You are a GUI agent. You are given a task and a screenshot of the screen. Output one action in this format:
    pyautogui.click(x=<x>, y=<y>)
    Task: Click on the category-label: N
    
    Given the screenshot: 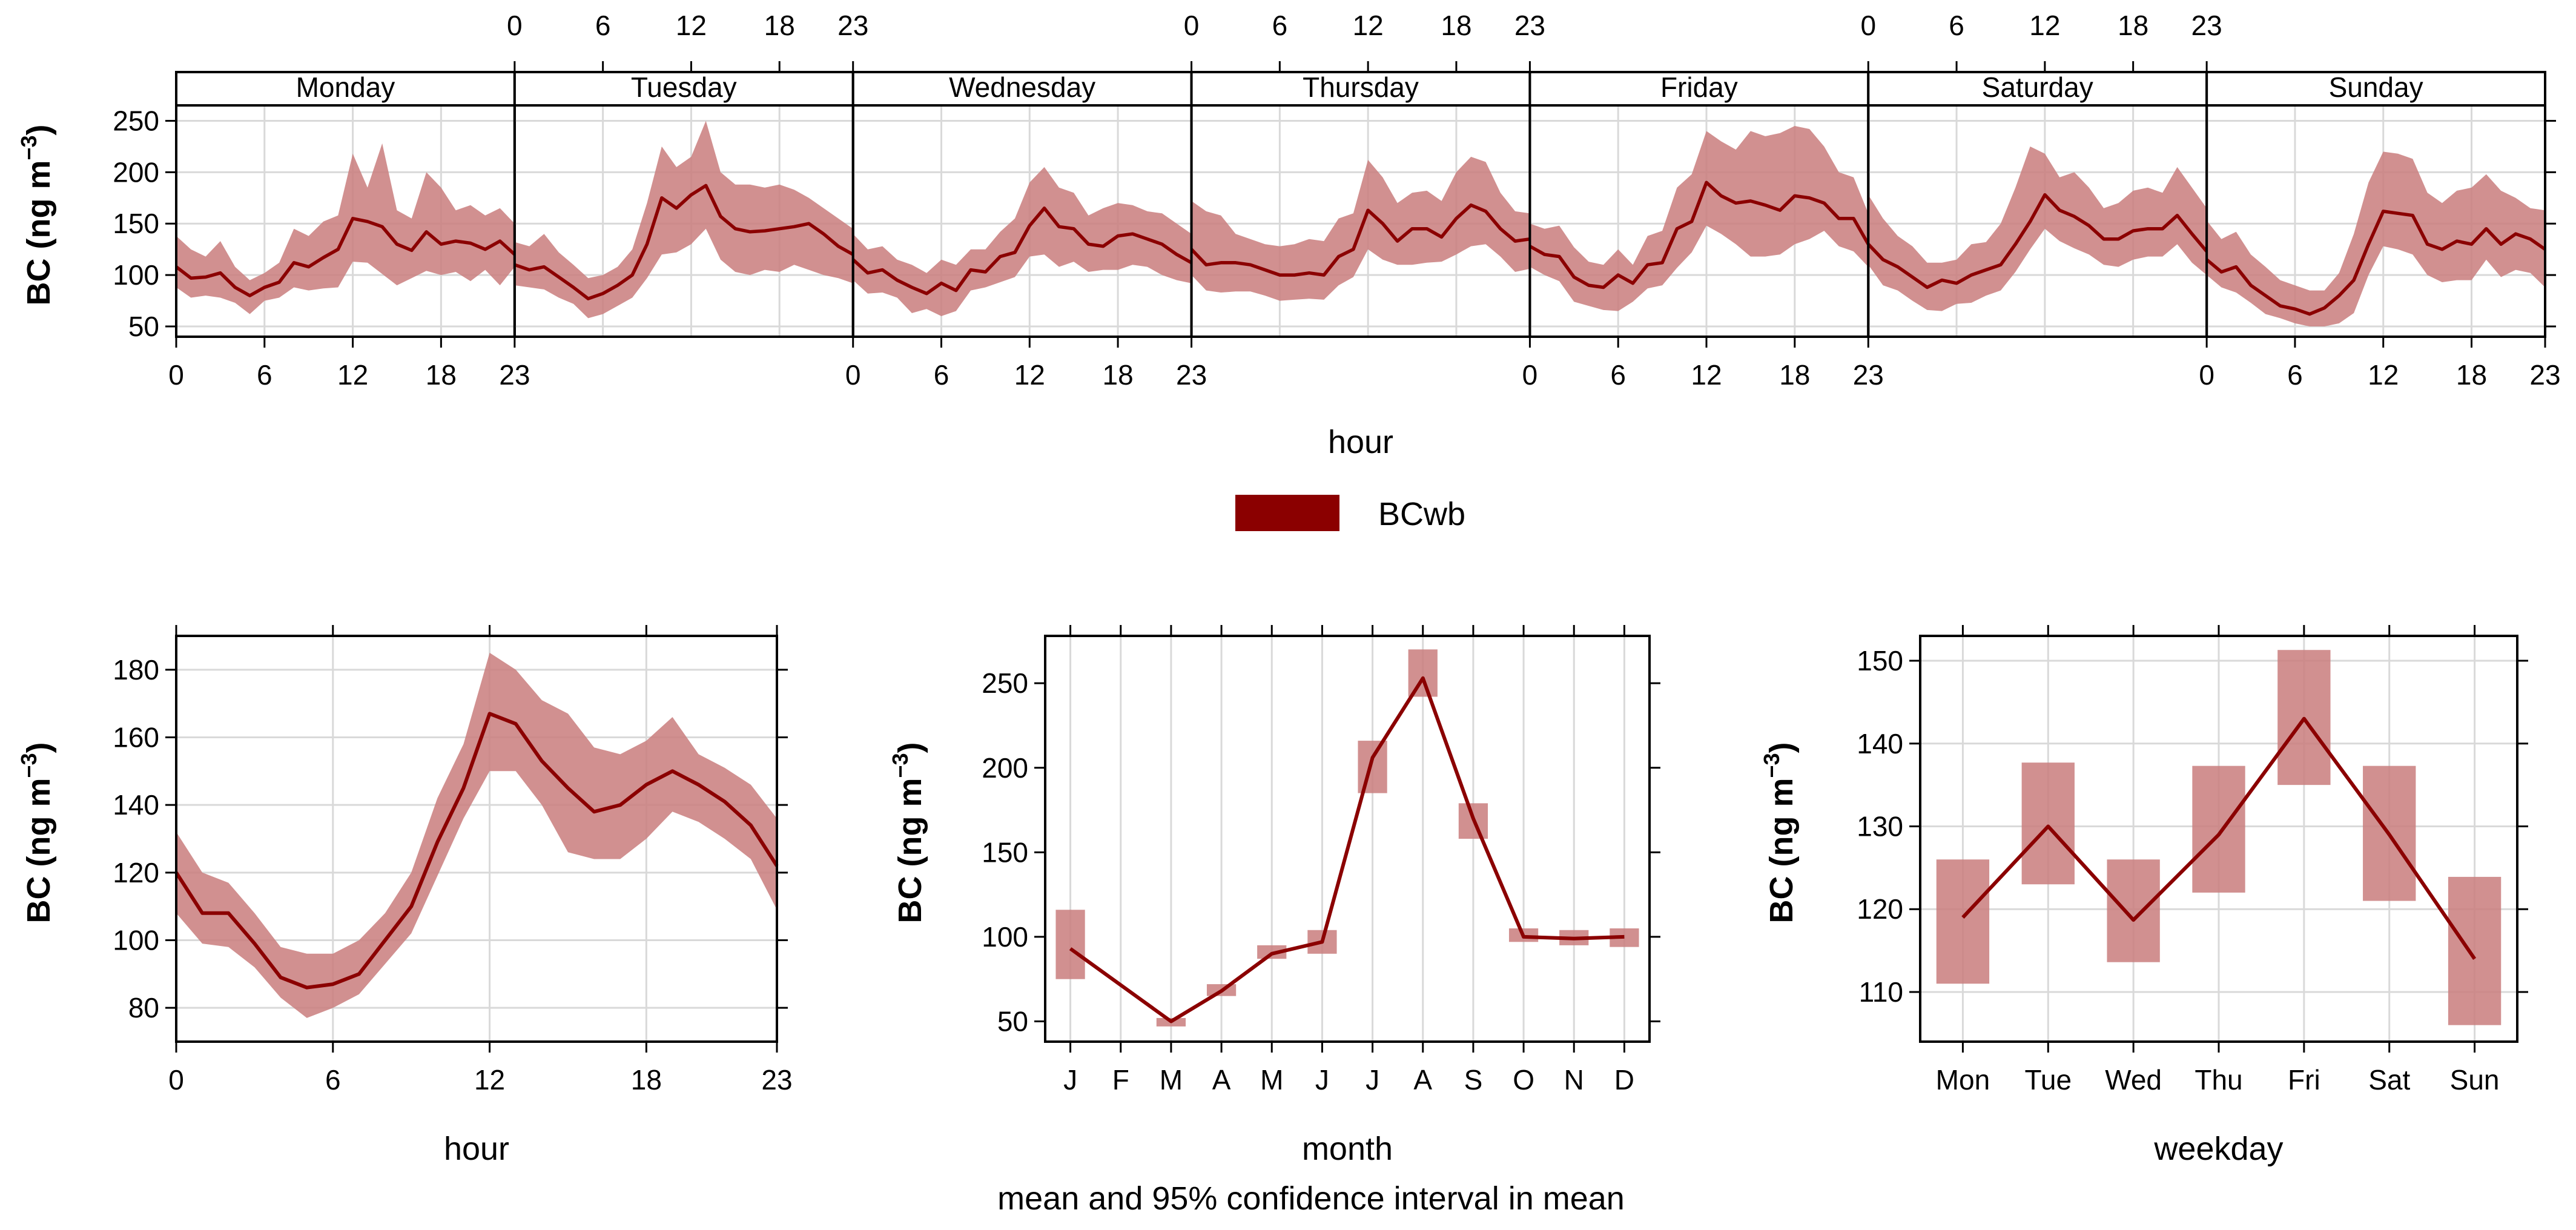 What is the action you would take?
    pyautogui.click(x=1574, y=1080)
    